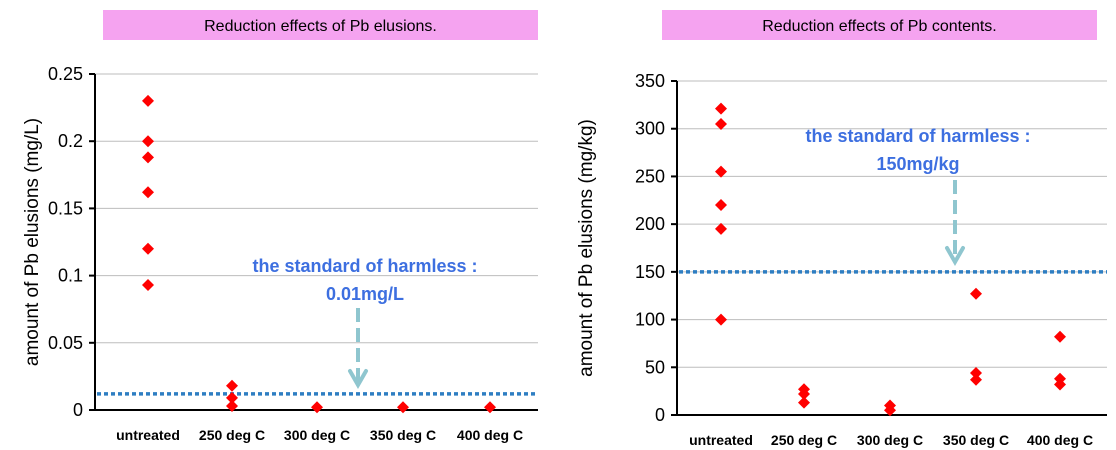 This screenshot has width=1116, height=450. Describe the element at coordinates (70, 141) in the screenshot. I see `y-tick-label: 0.2` at that location.